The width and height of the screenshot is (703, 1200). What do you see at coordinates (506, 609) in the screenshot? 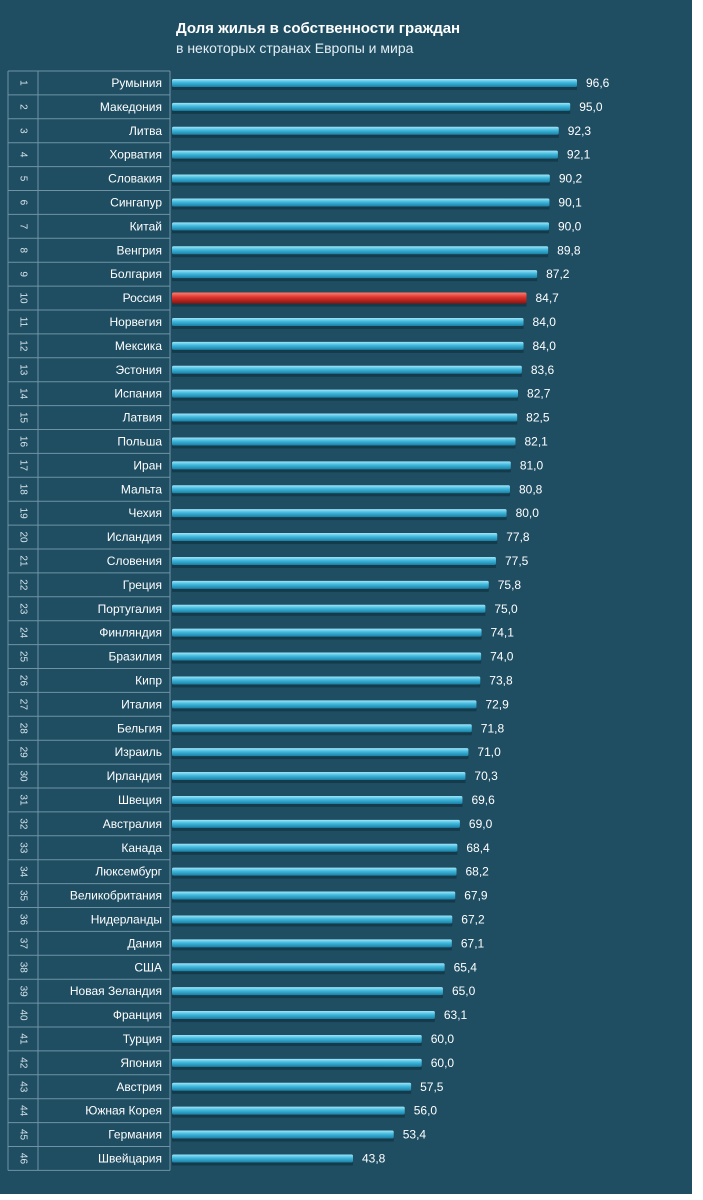
I see `value-label: 75,0` at bounding box center [506, 609].